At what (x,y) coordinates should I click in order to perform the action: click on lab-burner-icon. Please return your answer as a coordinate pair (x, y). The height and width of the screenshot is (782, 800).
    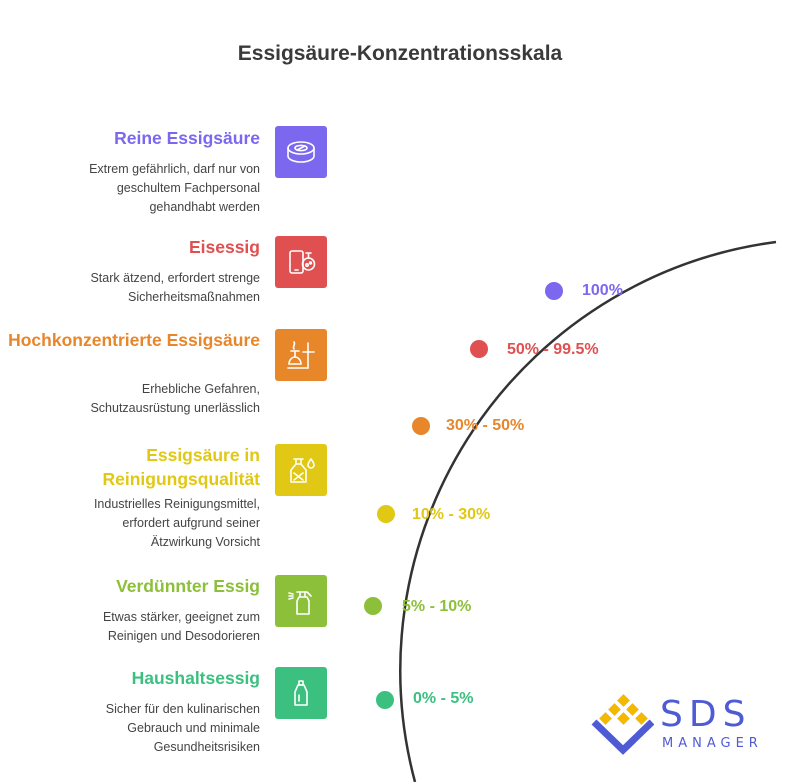
    Looking at the image, I should click on (301, 355).